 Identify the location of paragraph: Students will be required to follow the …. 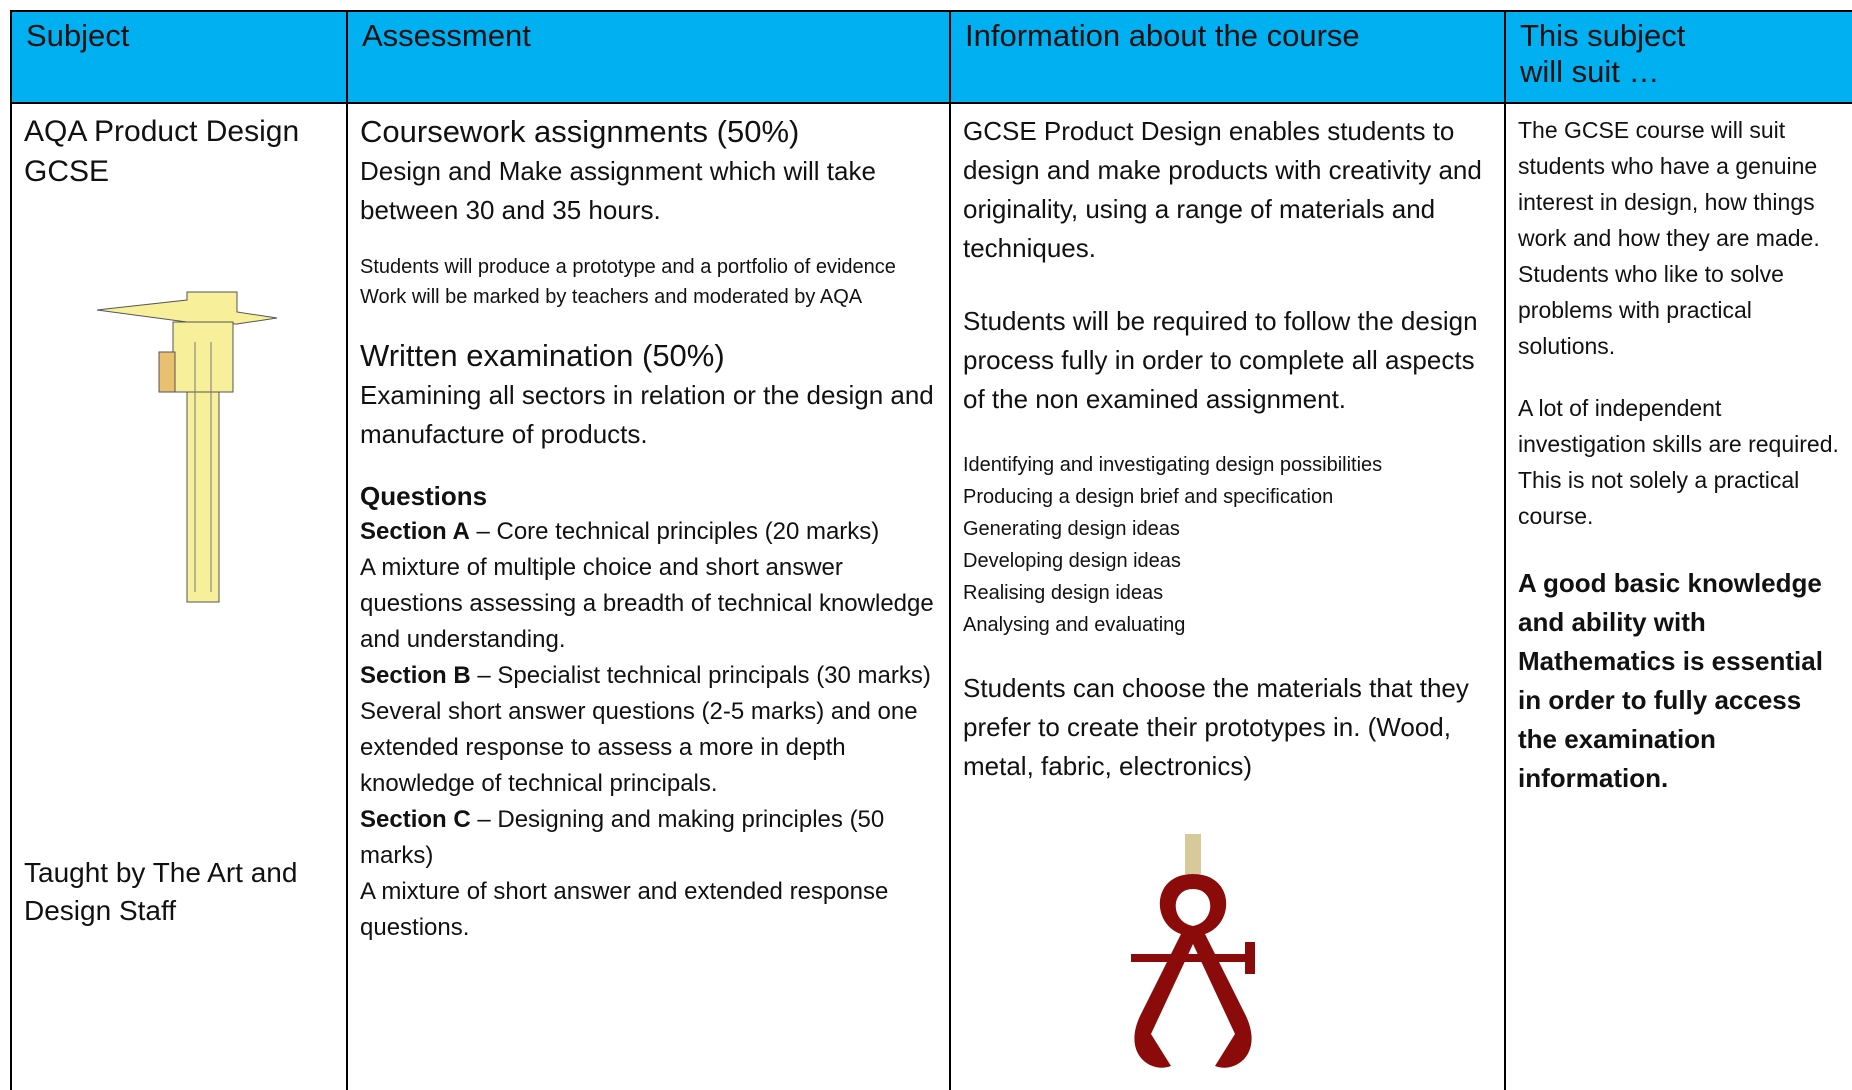
(1220, 360).